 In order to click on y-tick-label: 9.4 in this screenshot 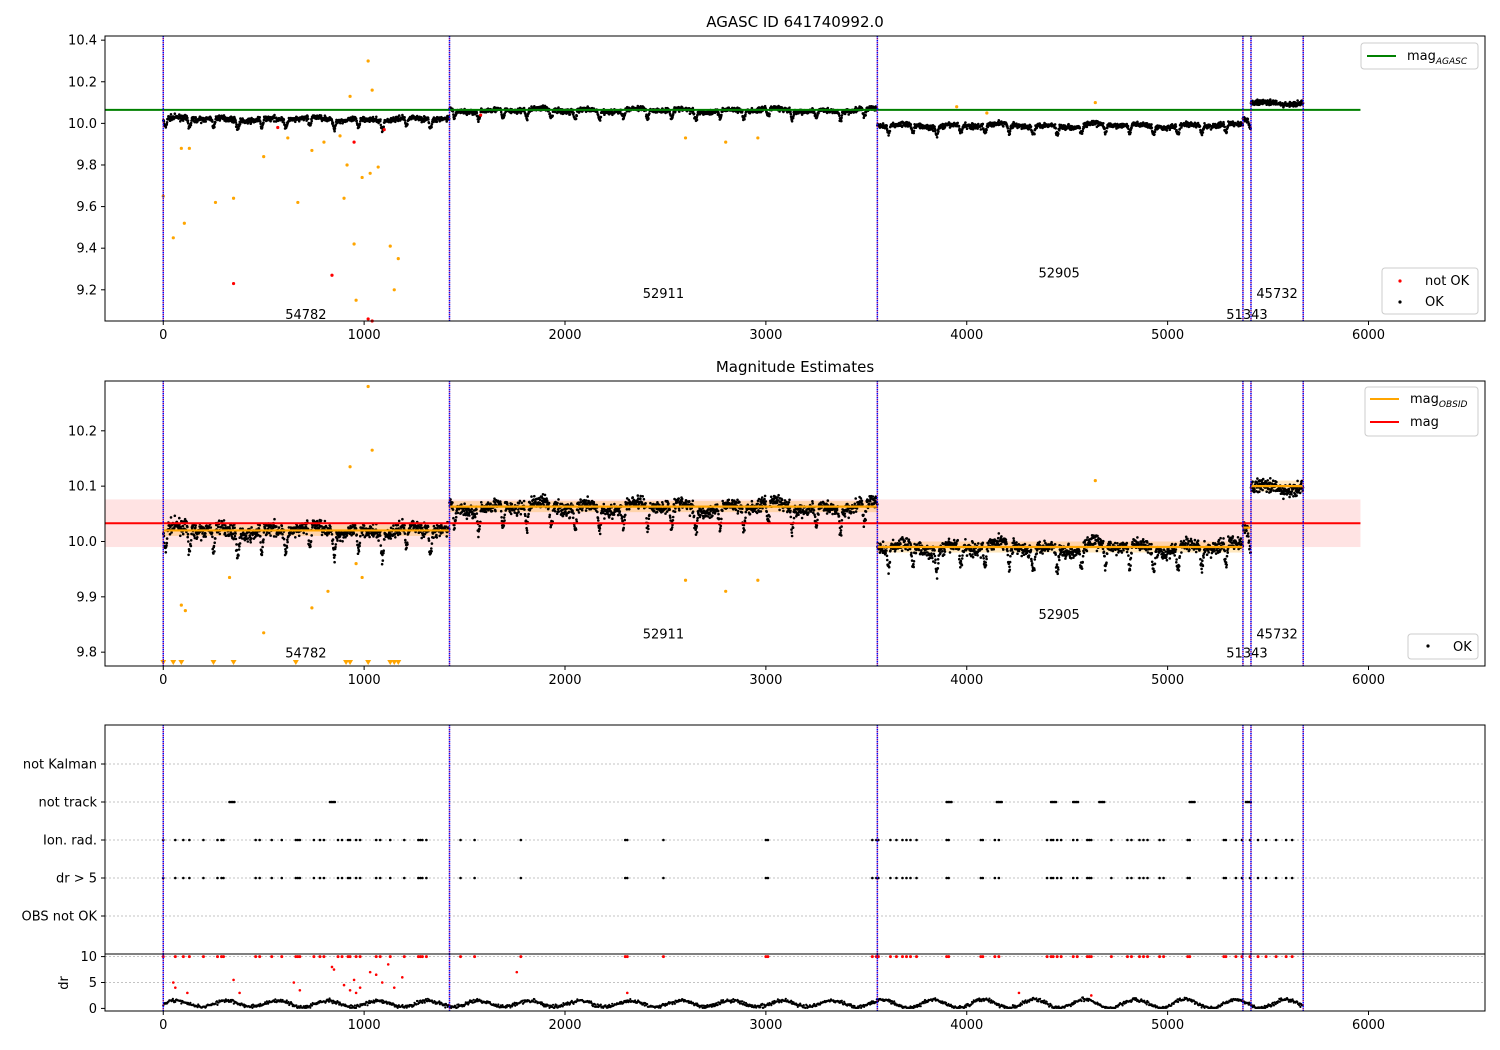, I will do `click(86, 249)`.